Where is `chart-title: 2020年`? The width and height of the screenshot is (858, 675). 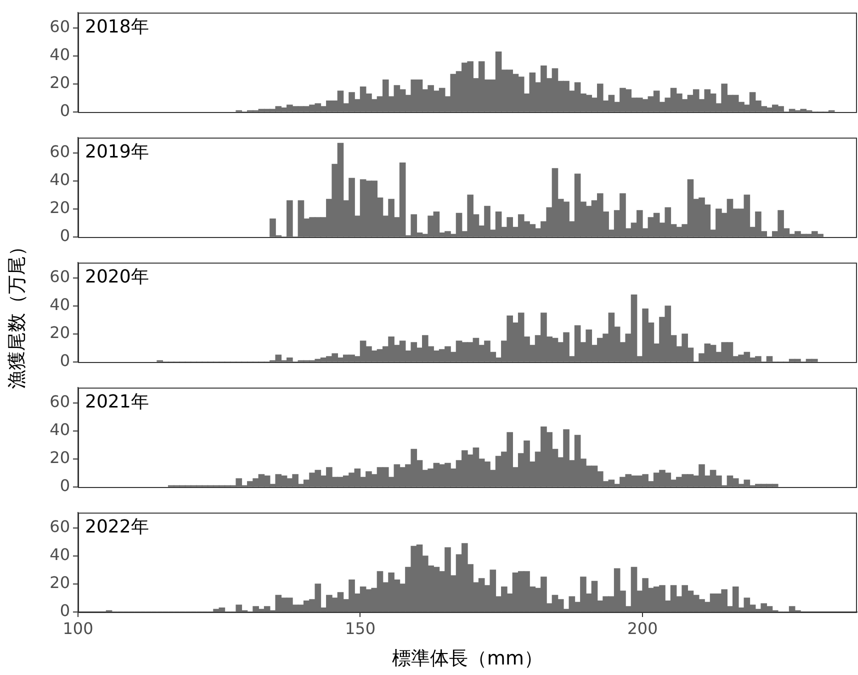 chart-title: 2020年 is located at coordinates (117, 277).